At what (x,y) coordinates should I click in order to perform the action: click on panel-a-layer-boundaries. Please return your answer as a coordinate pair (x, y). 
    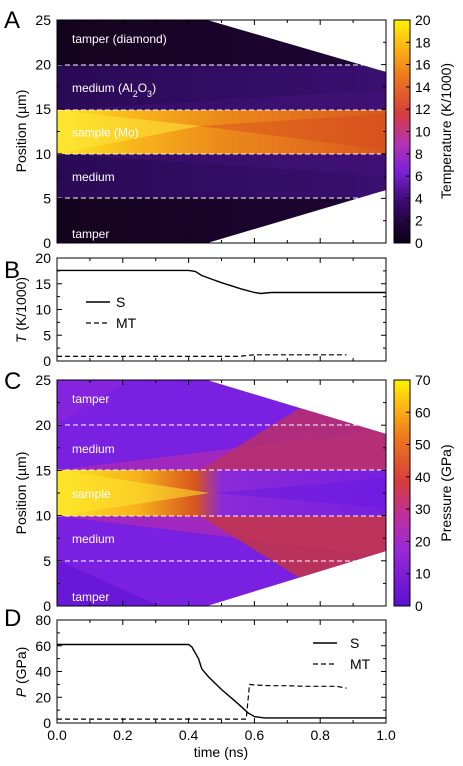
    Looking at the image, I should click on (221, 131).